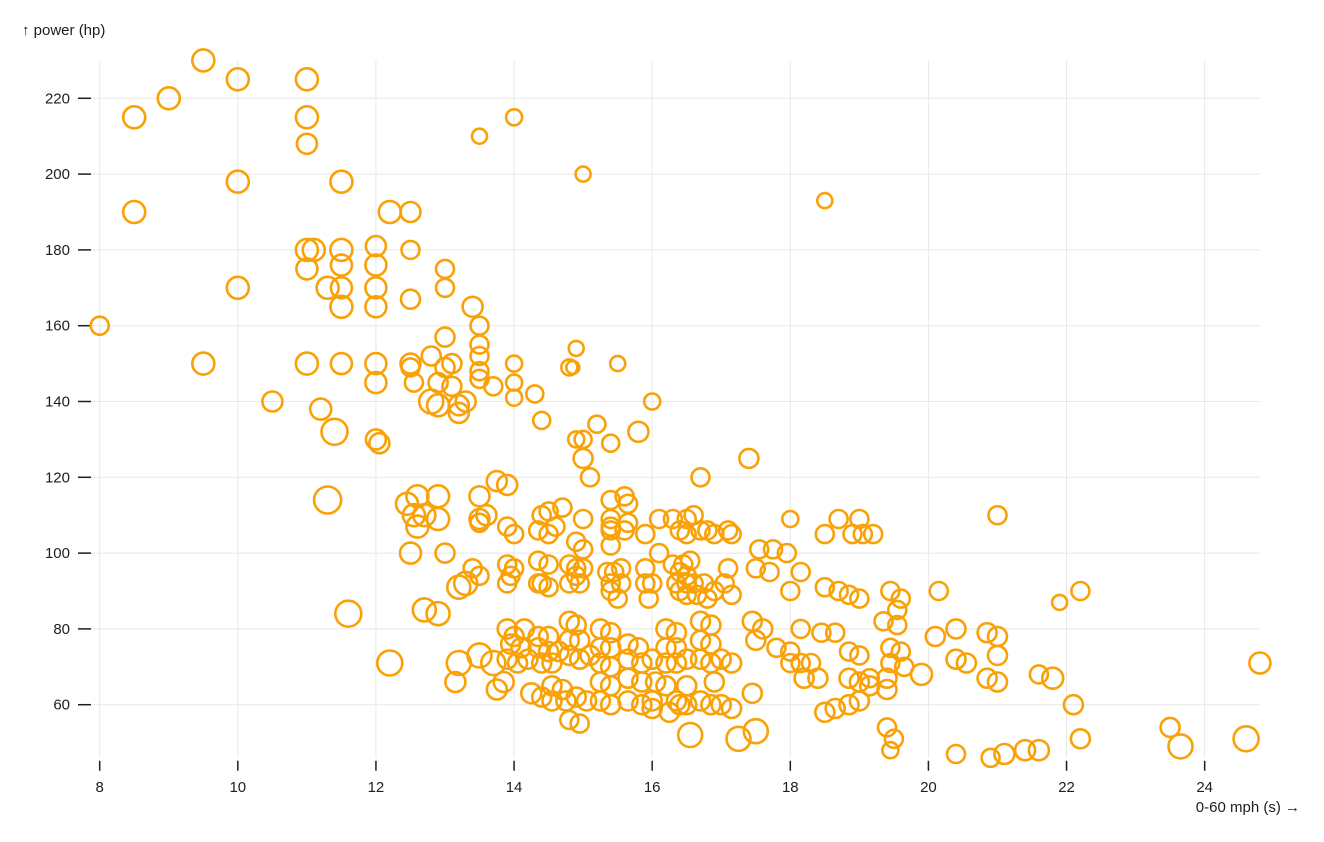 This screenshot has width=1324, height=842. What do you see at coordinates (61, 705) in the screenshot?
I see `y-tick-label: 60` at bounding box center [61, 705].